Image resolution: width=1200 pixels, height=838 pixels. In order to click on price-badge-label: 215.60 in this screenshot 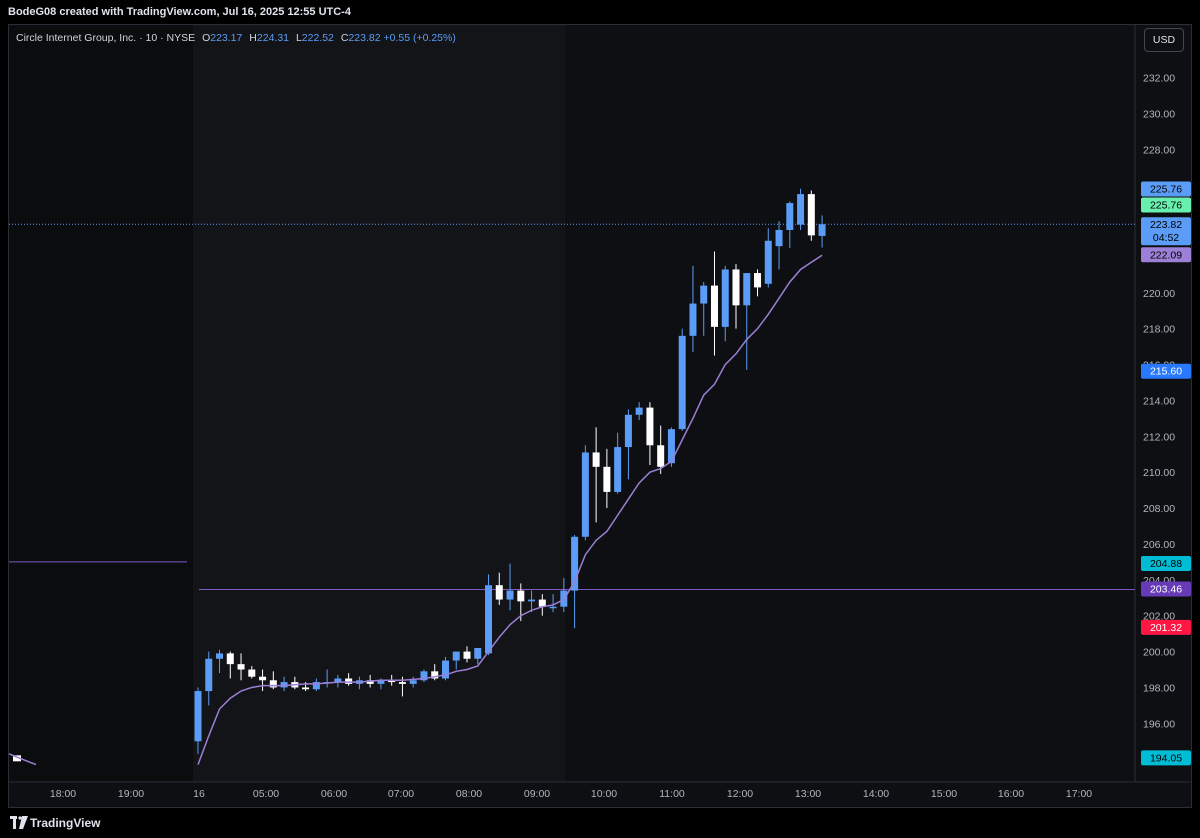, I will do `click(1166, 372)`.